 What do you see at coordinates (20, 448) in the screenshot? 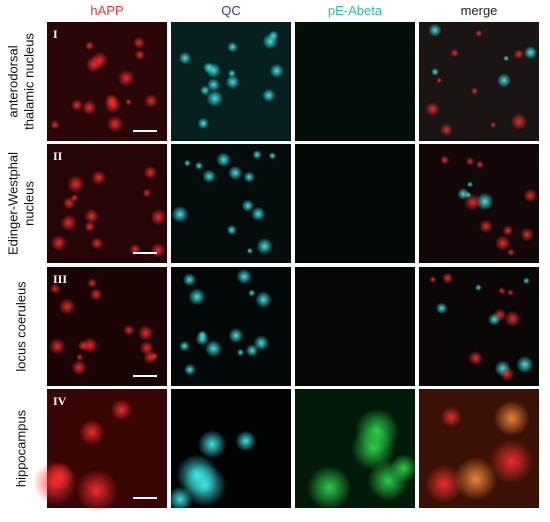
I see `row-label: hippocampus` at bounding box center [20, 448].